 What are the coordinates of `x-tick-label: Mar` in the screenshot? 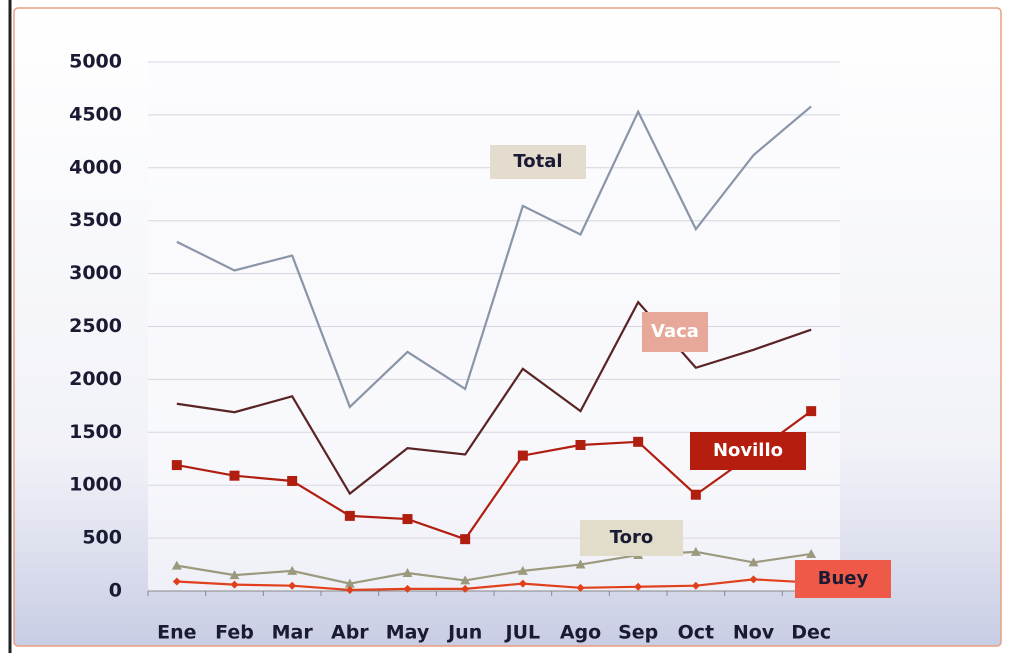 It's located at (293, 633).